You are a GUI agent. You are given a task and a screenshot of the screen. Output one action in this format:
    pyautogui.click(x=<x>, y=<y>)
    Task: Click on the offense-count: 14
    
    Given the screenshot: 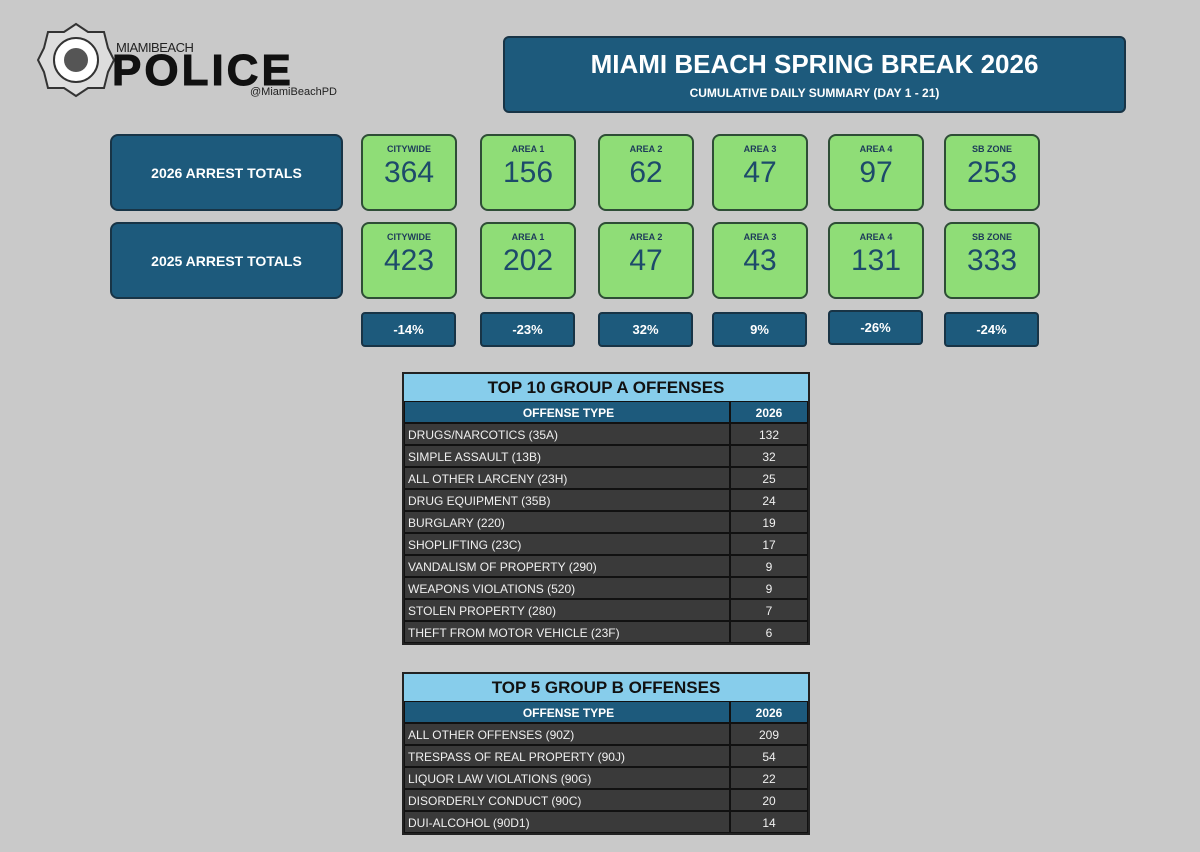 What is the action you would take?
    pyautogui.click(x=769, y=822)
    